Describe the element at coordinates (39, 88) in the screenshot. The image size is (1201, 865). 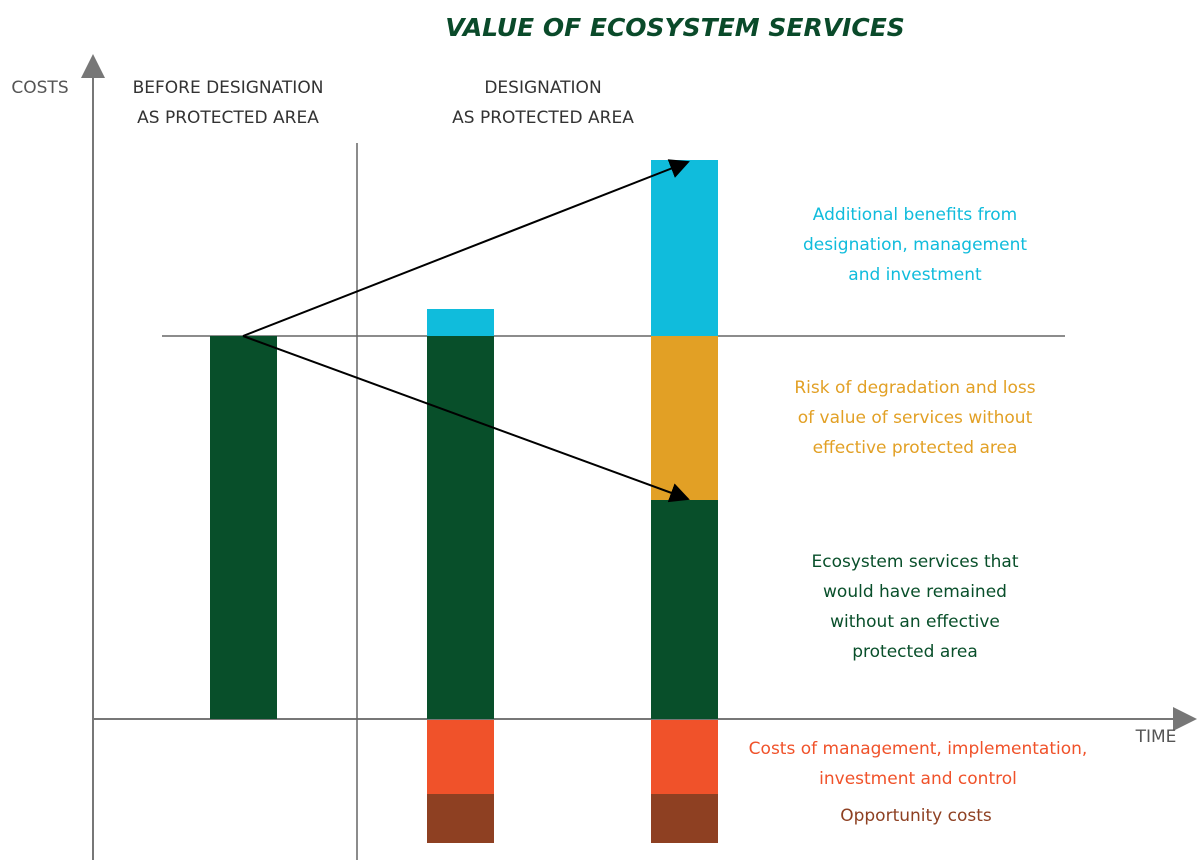
I see `y-axis-label: COSTS` at that location.